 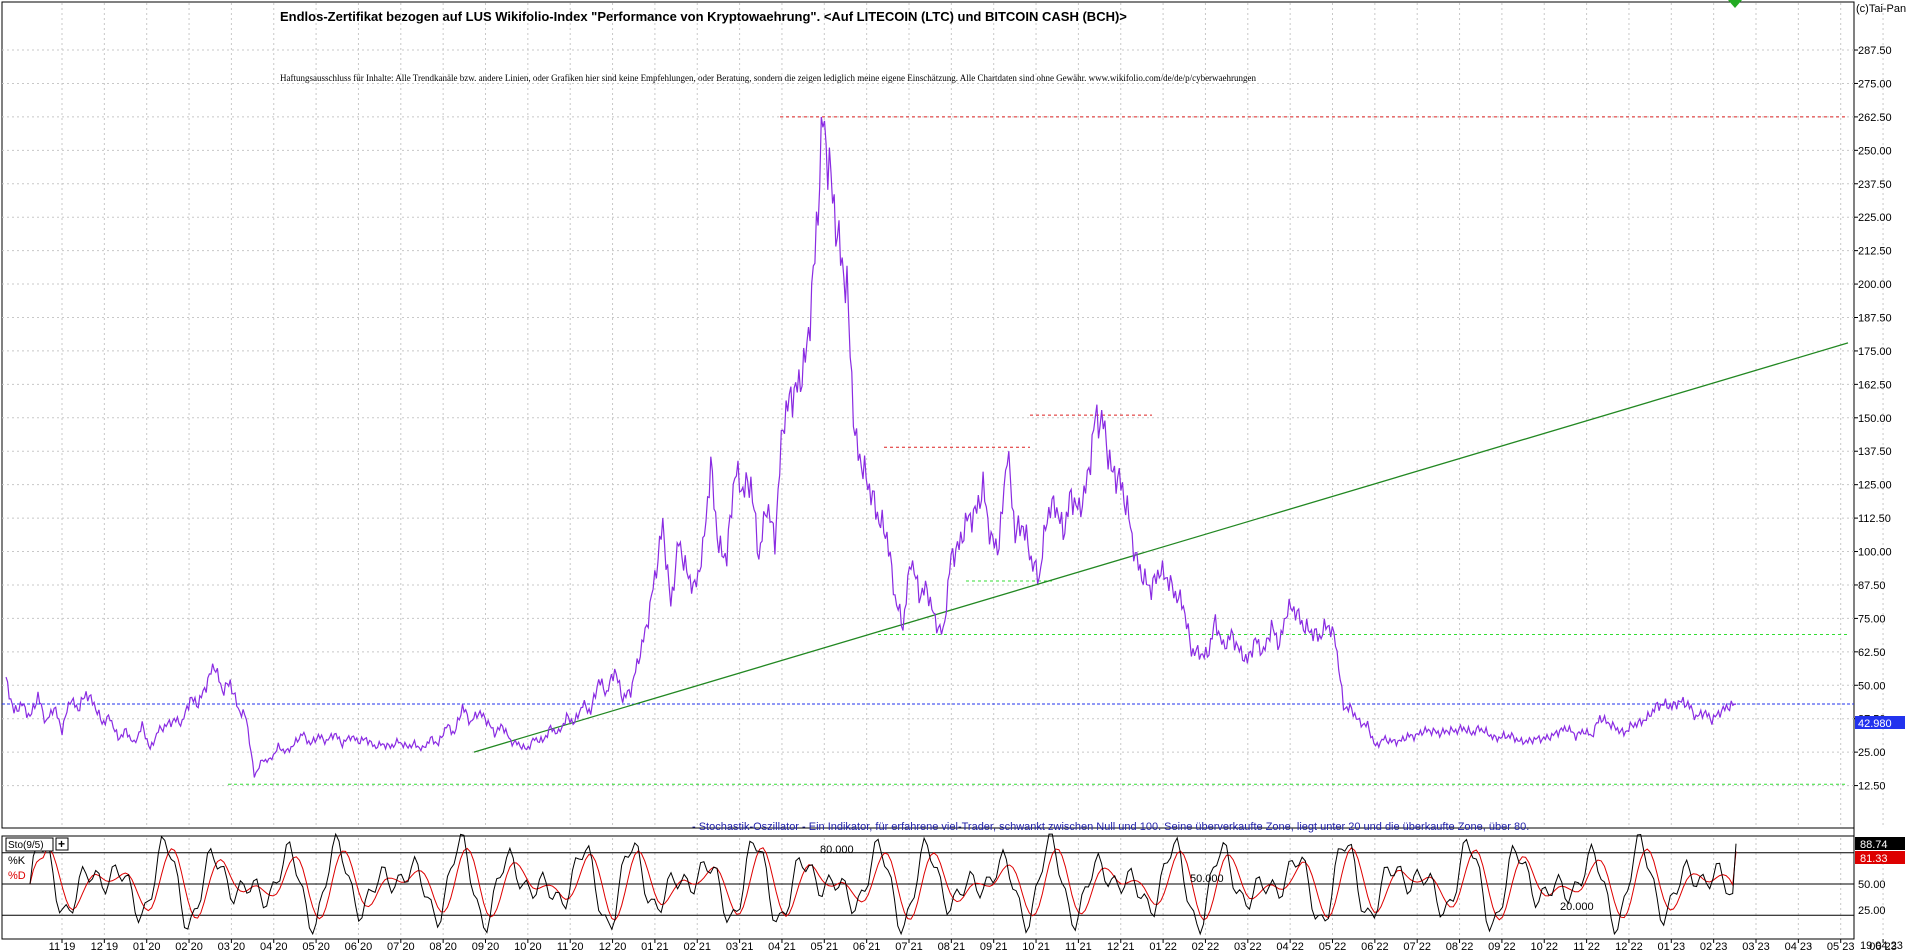 What do you see at coordinates (1502, 946) in the screenshot?
I see `x-tick-label: 09 22` at bounding box center [1502, 946].